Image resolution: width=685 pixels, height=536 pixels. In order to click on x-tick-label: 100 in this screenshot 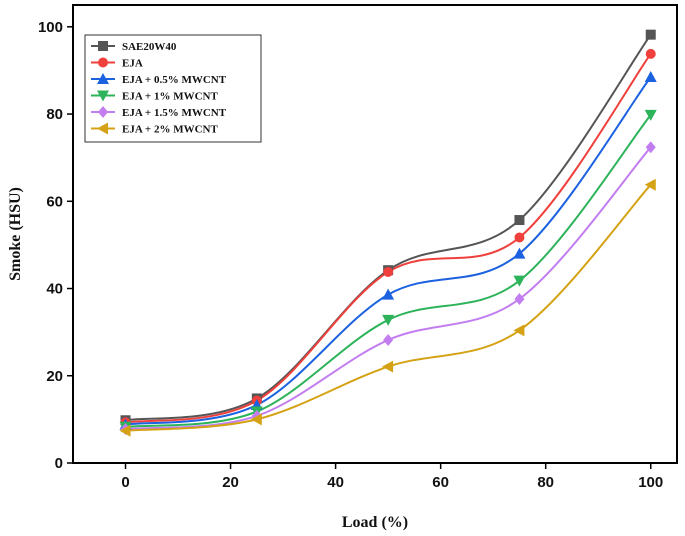, I will do `click(650, 482)`.